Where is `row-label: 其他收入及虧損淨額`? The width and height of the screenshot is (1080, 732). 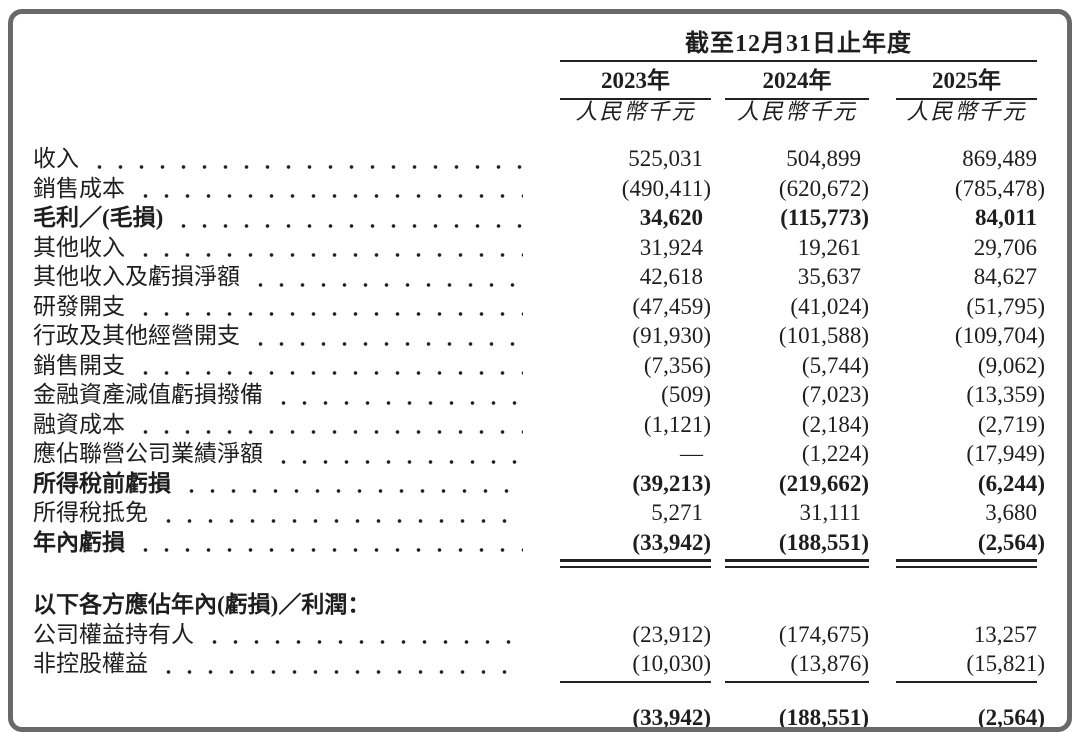 row-label: 其他收入及虧損淨額 is located at coordinates (136, 276).